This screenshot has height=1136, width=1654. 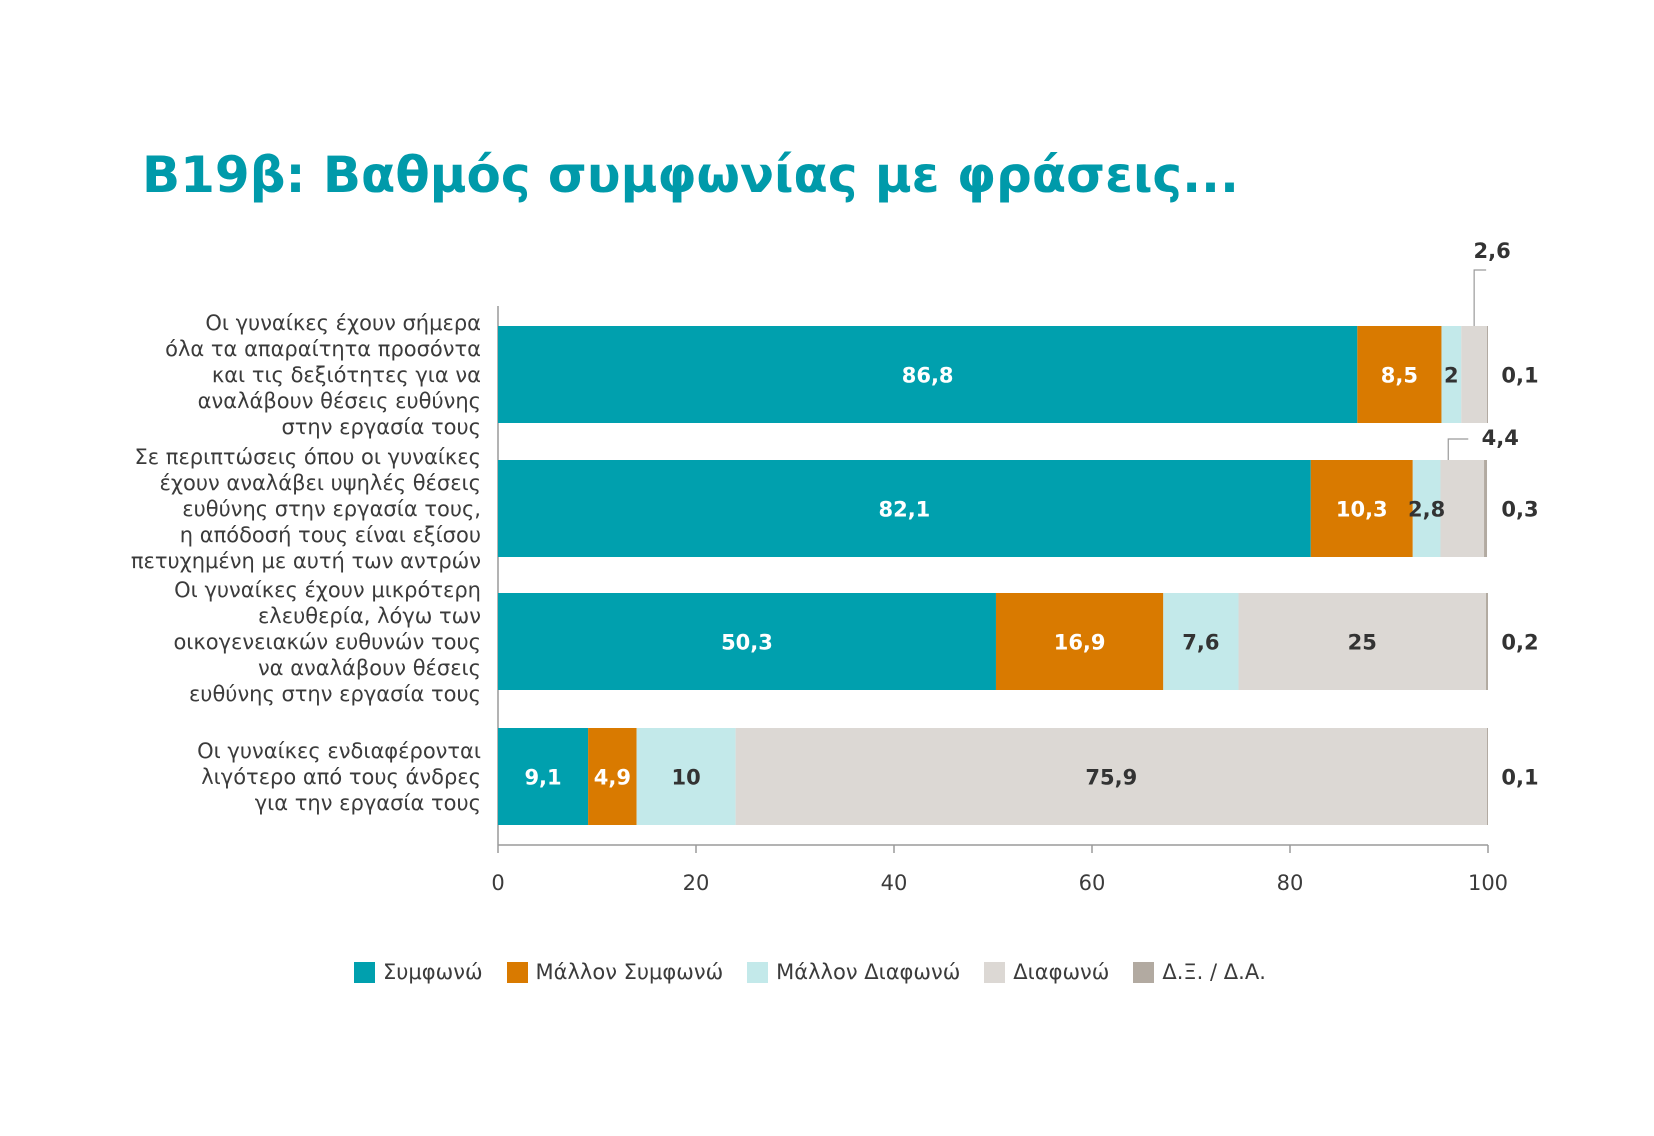 I want to click on legend-item: Μάλλον Διαφωνώ, so click(x=853, y=972).